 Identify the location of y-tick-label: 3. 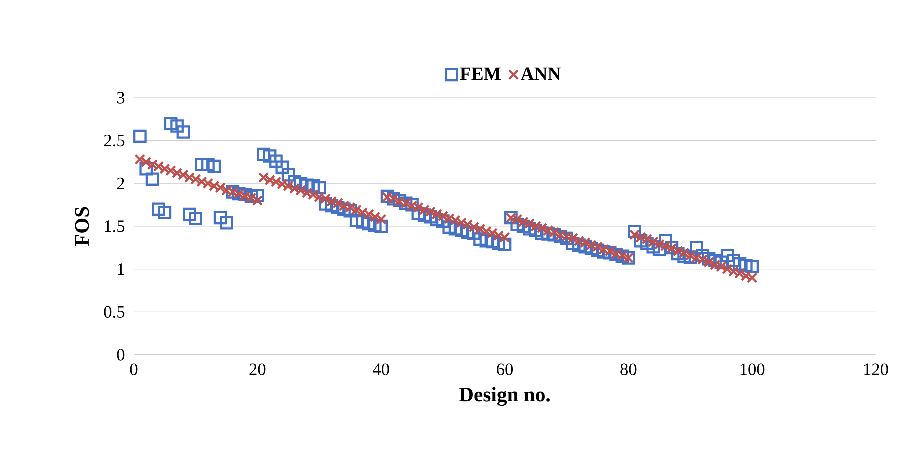
(121, 98).